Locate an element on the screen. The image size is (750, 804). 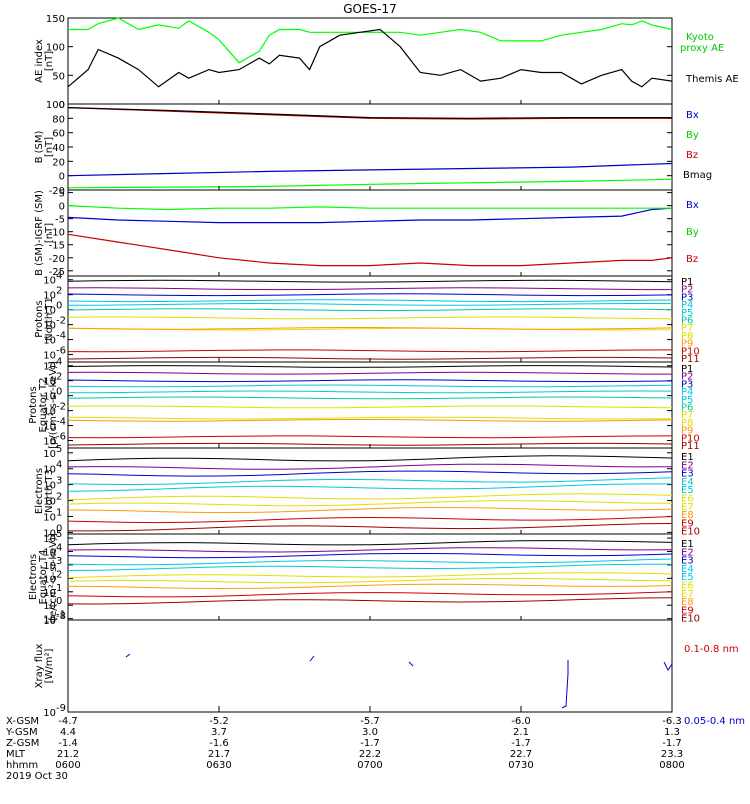
series-line-by is located at coordinates (370, 183).